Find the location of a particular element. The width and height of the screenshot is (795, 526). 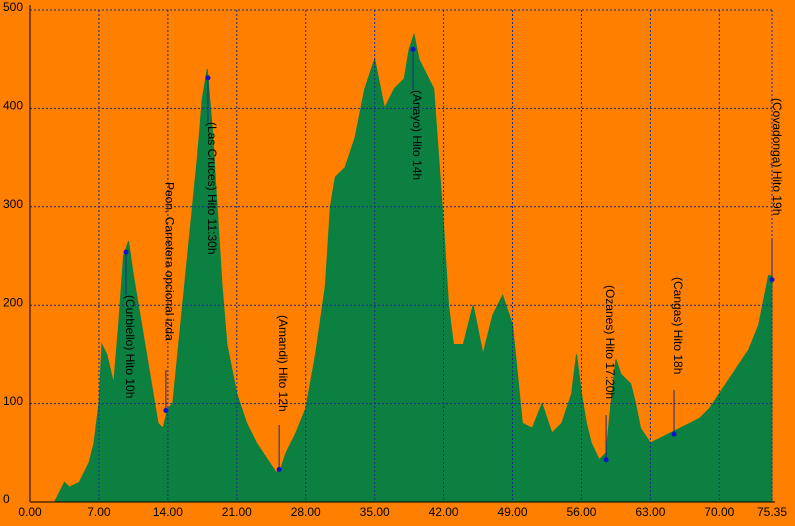

waypoint-label: (Covadonga) Hito 19h is located at coordinates (777, 156).